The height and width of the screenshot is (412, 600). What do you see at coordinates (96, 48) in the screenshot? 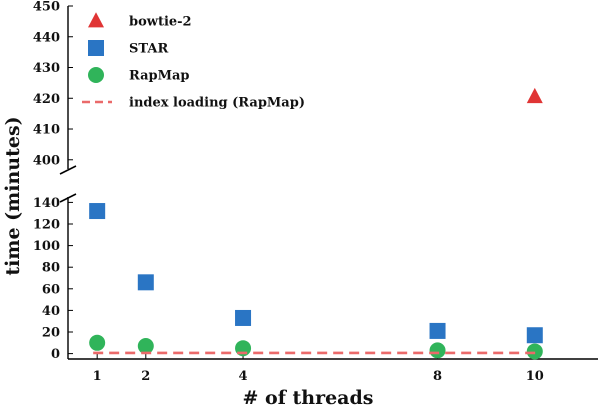
I see `legend-swatch-star` at bounding box center [96, 48].